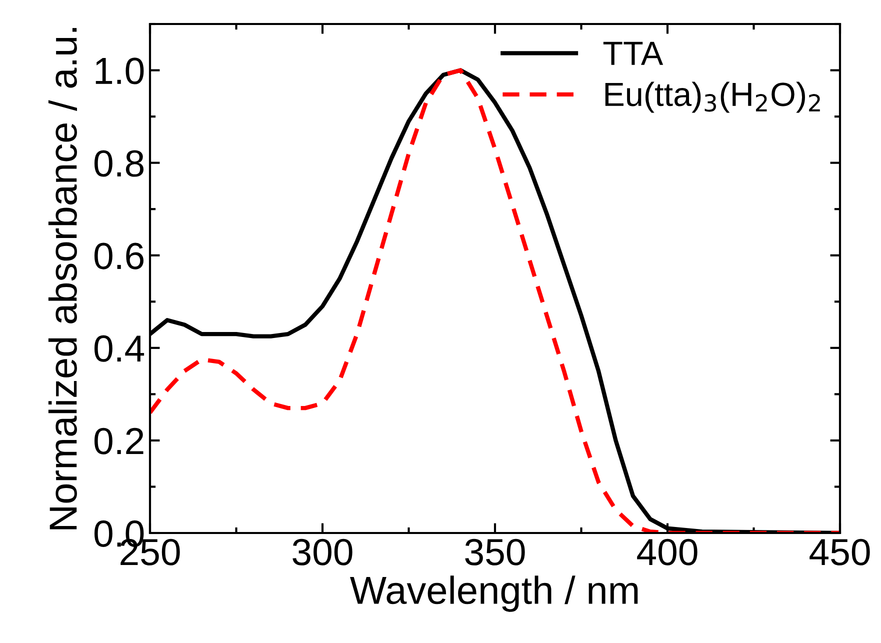 This screenshot has height=643, width=881. What do you see at coordinates (120, 71) in the screenshot?
I see `y-tick-label: 1.0` at bounding box center [120, 71].